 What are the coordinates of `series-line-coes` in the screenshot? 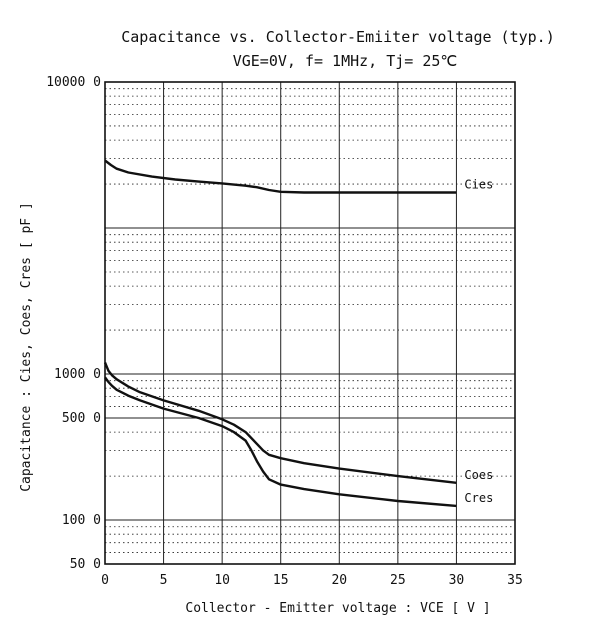 It's located at (280, 423).